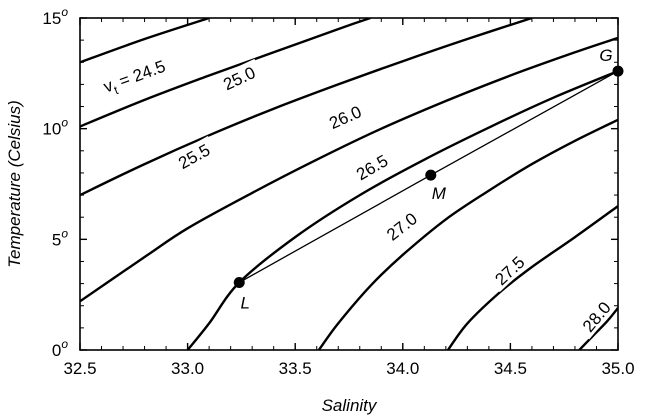  I want to click on point-label-g: G, so click(605, 55).